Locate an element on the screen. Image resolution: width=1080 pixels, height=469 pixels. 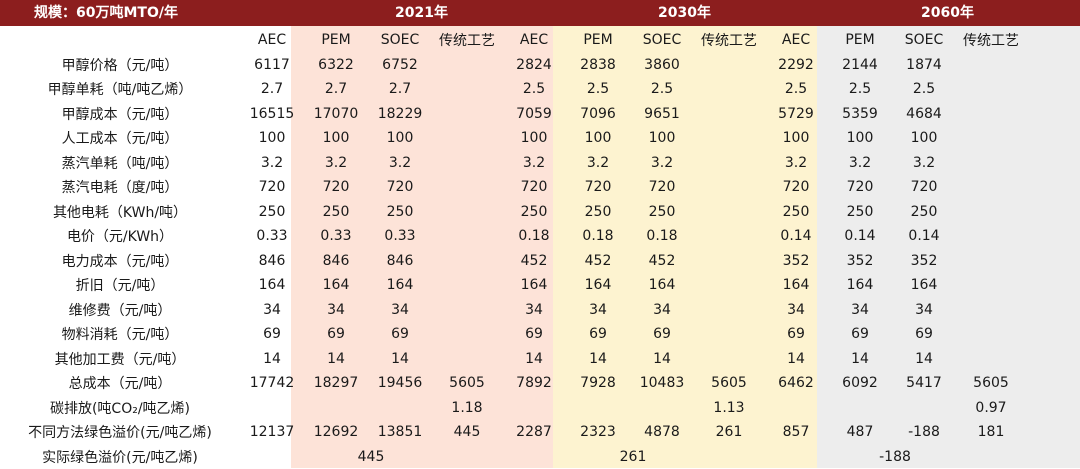
table-cell: 18297 is located at coordinates (336, 383).